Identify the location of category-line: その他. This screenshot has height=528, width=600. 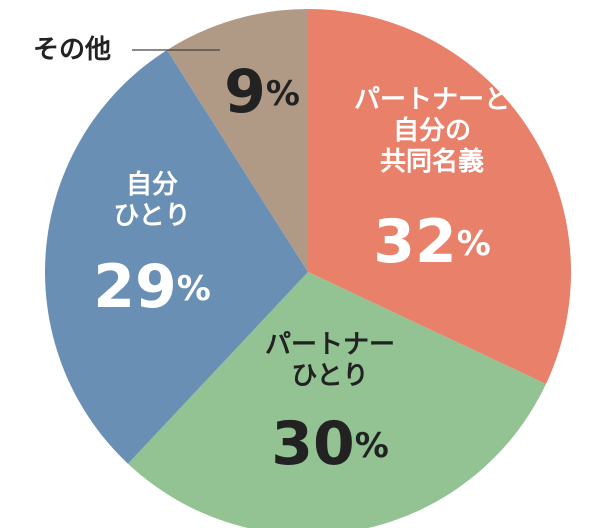
(72, 50).